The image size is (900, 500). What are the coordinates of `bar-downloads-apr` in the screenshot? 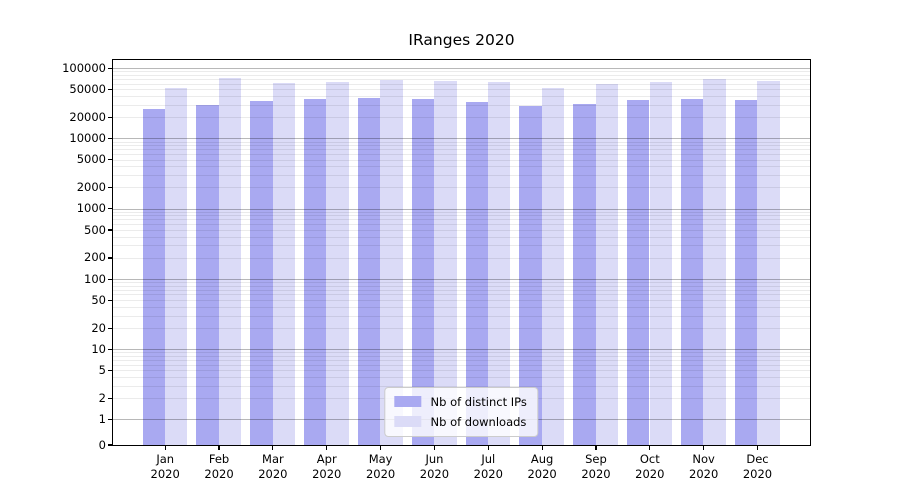 It's located at (337, 263).